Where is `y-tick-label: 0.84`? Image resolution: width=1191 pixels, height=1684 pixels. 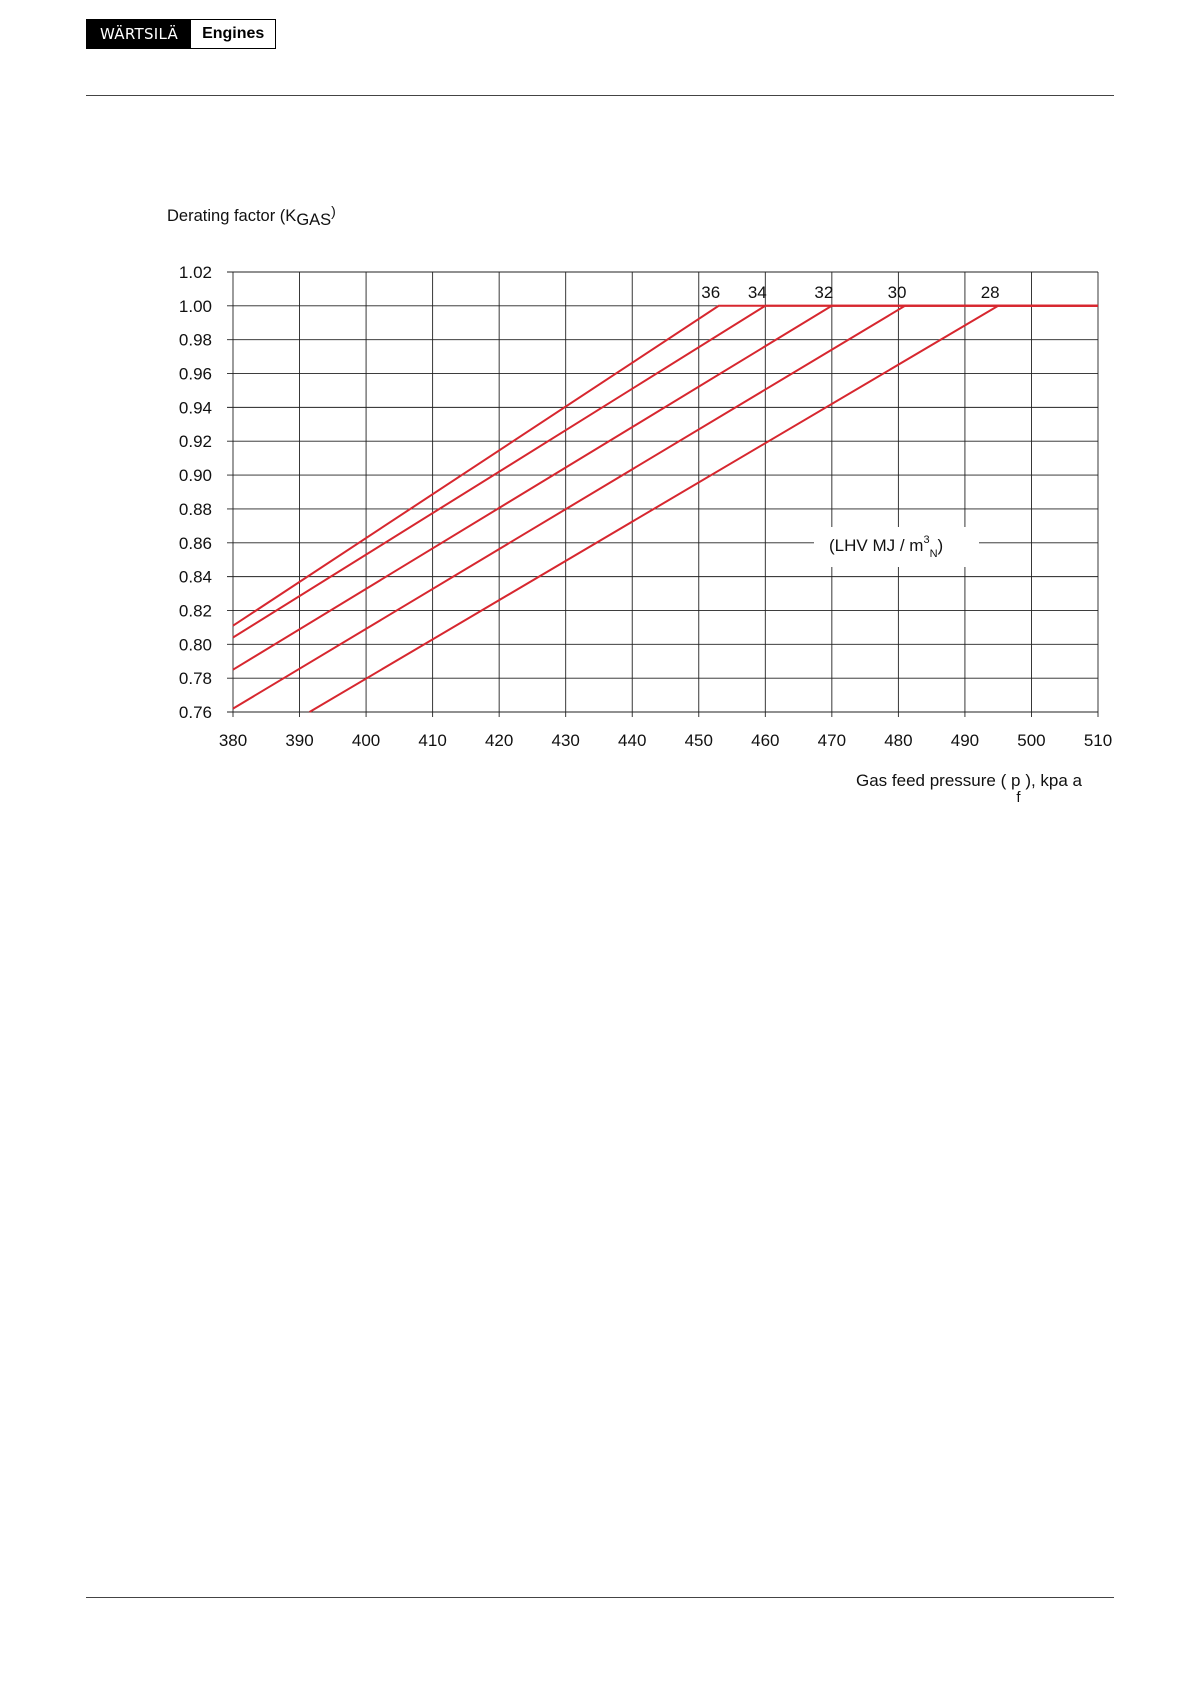
y-tick-label: 0.84 is located at coordinates (195, 577).